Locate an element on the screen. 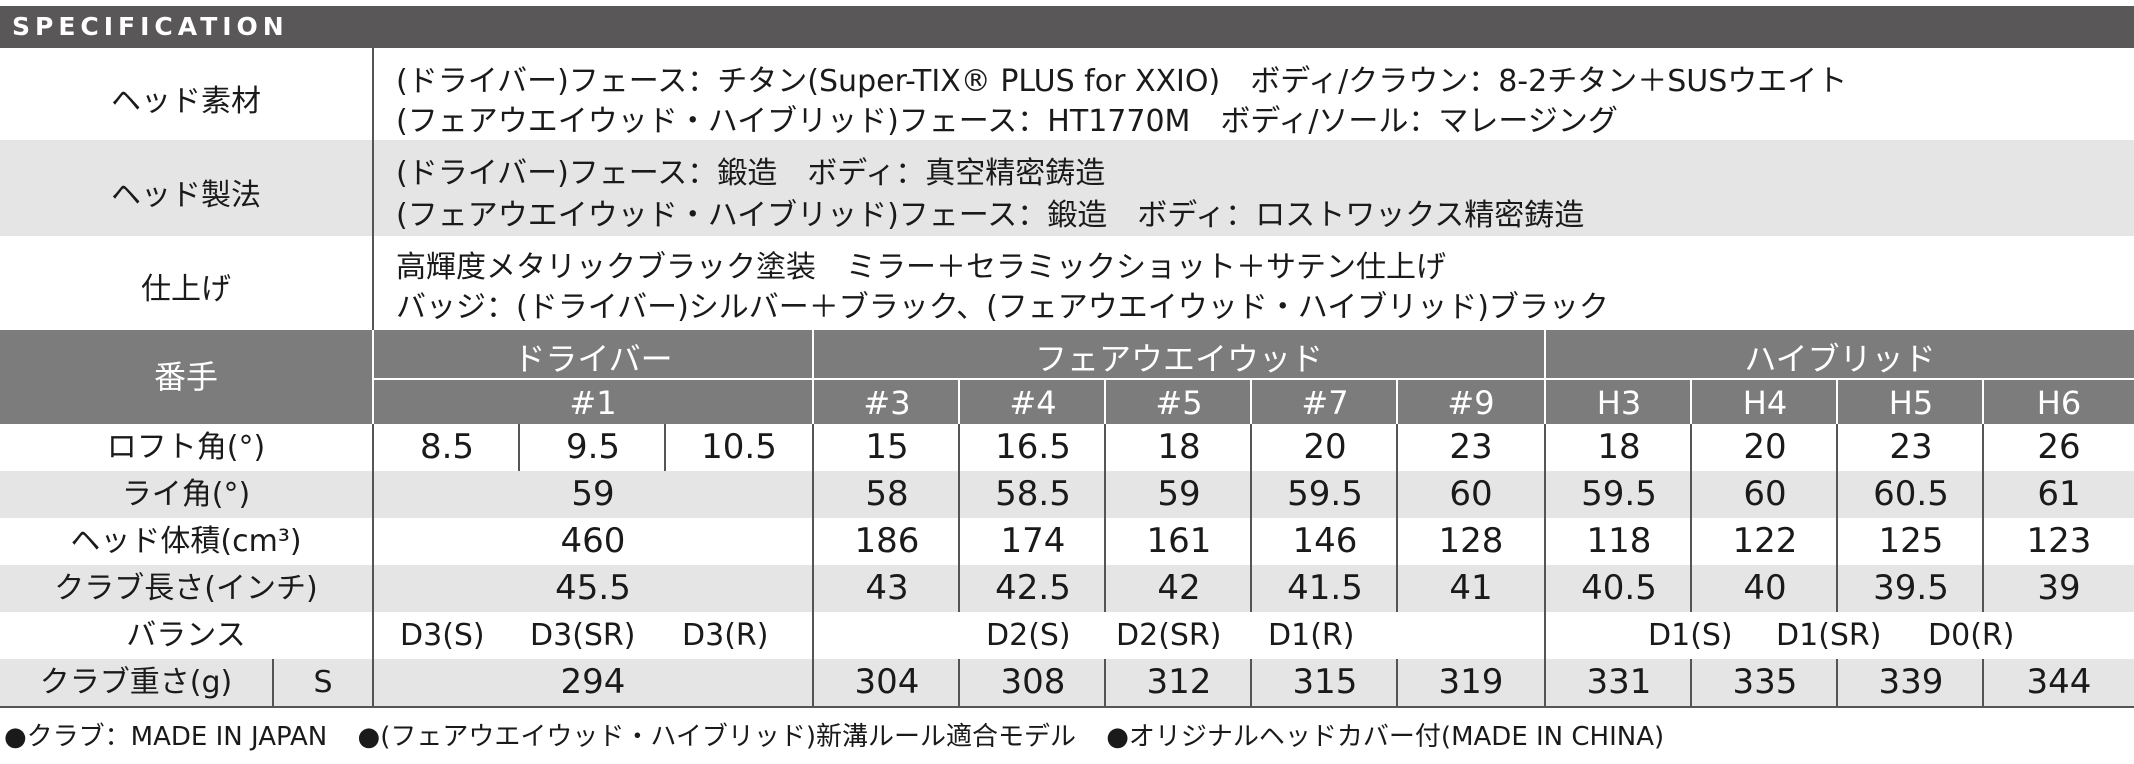  balance-cell: D2(SR) is located at coordinates (1169, 635).